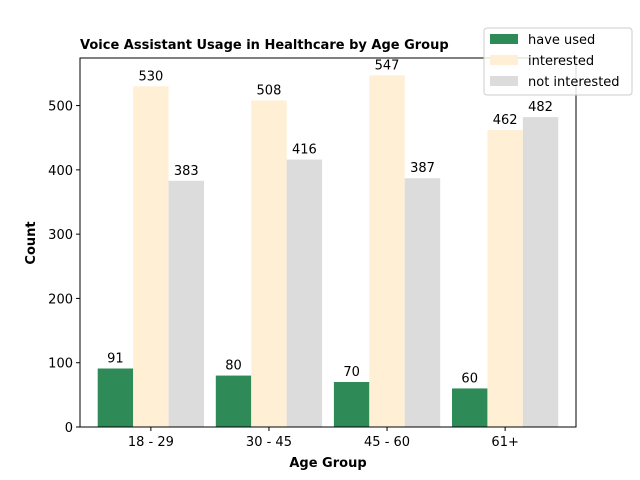 The width and height of the screenshot is (640, 480). What do you see at coordinates (351, 372) in the screenshot?
I see `data-label: 70` at bounding box center [351, 372].